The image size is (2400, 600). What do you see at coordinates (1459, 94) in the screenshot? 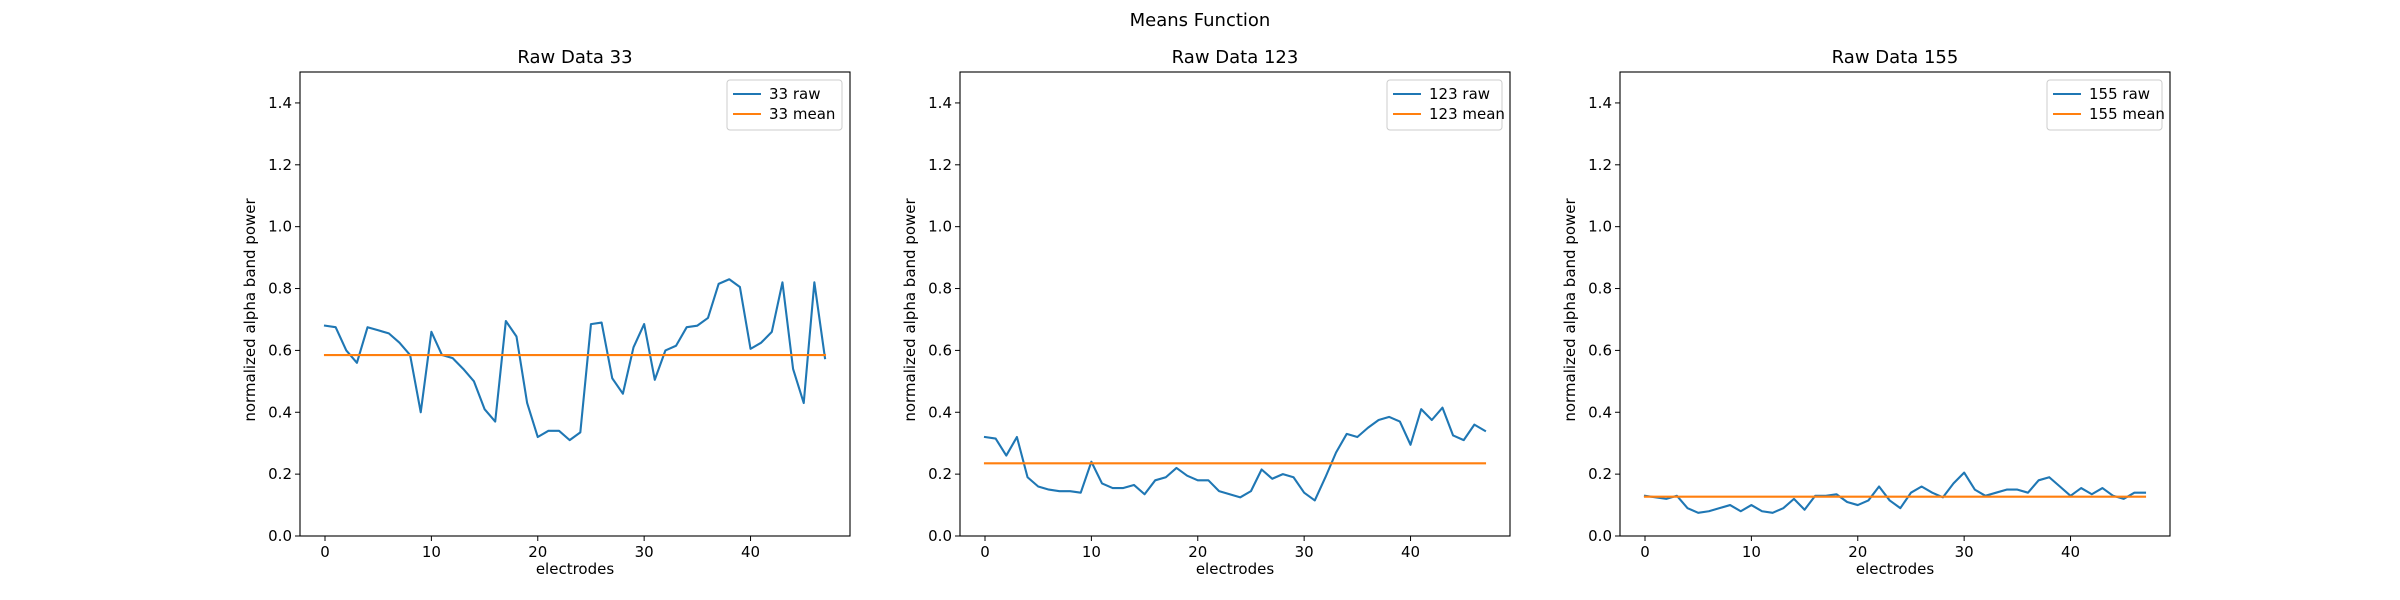
I see `legend-label: 123 raw` at bounding box center [1459, 94].